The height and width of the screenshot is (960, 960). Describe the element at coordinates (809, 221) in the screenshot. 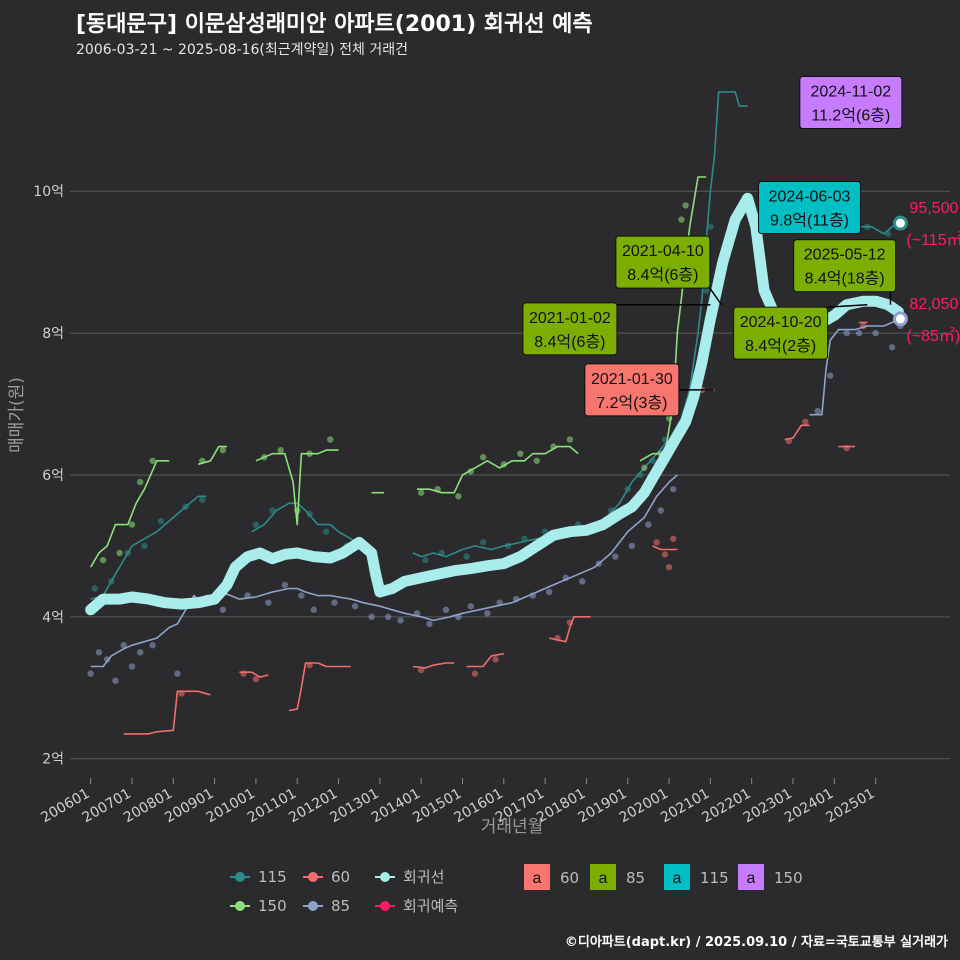

I see `annotation-price: 9.8억(11층)` at that location.